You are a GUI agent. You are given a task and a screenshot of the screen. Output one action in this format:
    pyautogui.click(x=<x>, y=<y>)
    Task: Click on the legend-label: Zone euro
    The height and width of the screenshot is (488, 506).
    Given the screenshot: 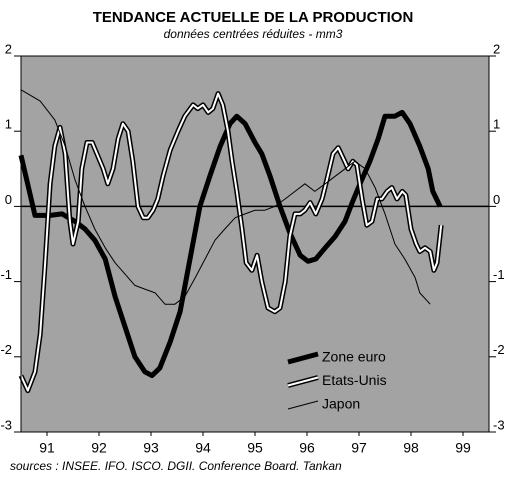 What is the action you would take?
    pyautogui.click(x=354, y=357)
    